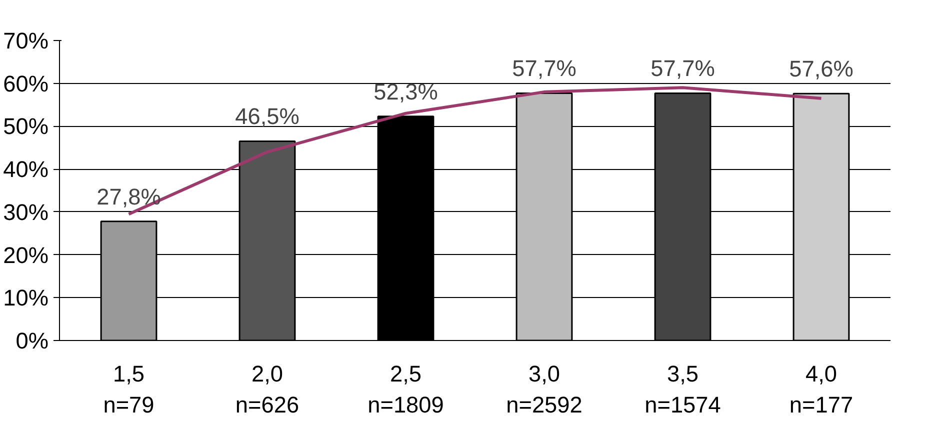 This screenshot has width=939, height=430. I want to click on x-tick-label: 3,5 n=1574, so click(682, 389).